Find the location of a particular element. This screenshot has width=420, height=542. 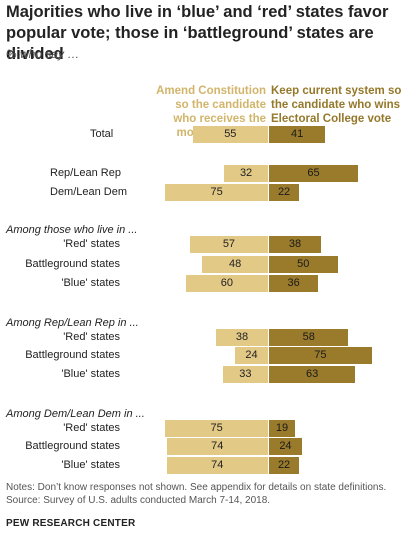

value-label-keep: 41 is located at coordinates (297, 134).